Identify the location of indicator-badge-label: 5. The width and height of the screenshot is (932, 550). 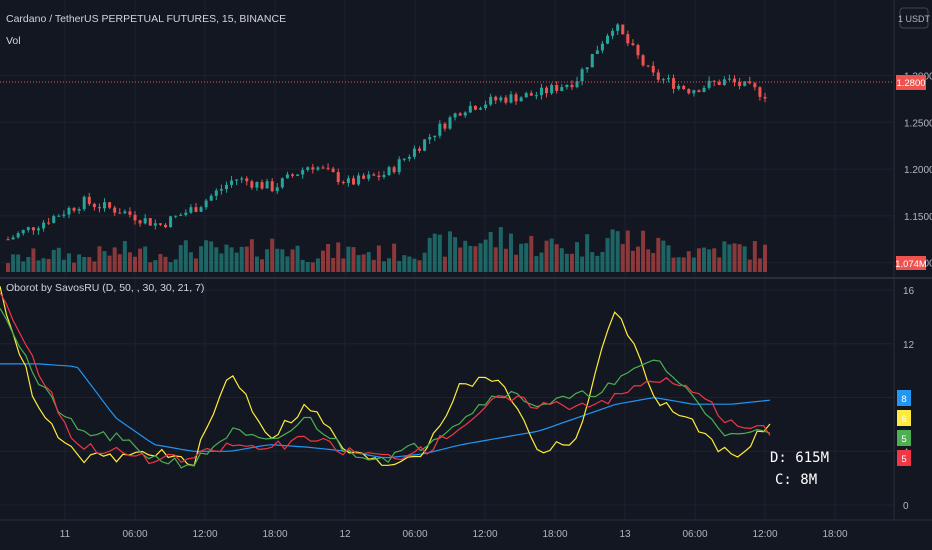
(903, 459).